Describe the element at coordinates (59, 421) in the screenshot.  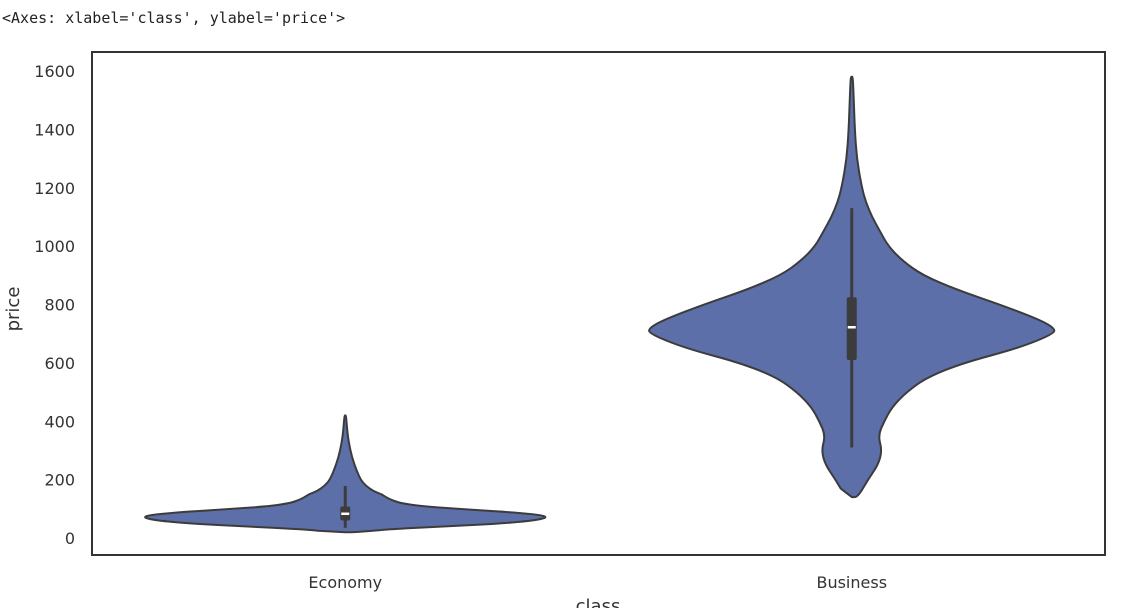
I see `y-tick-label: 400` at that location.